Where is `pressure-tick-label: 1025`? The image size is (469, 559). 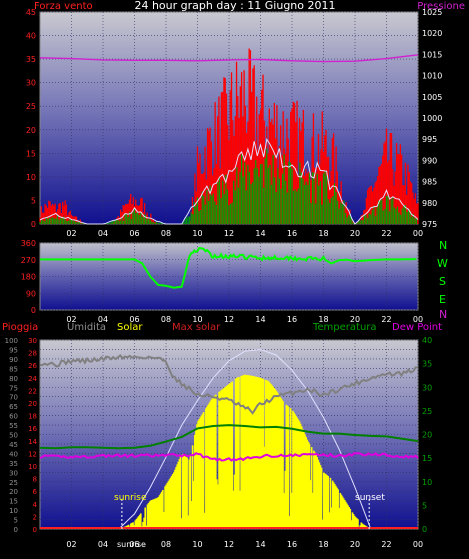
pressure-tick-label: 1025 is located at coordinates (432, 12).